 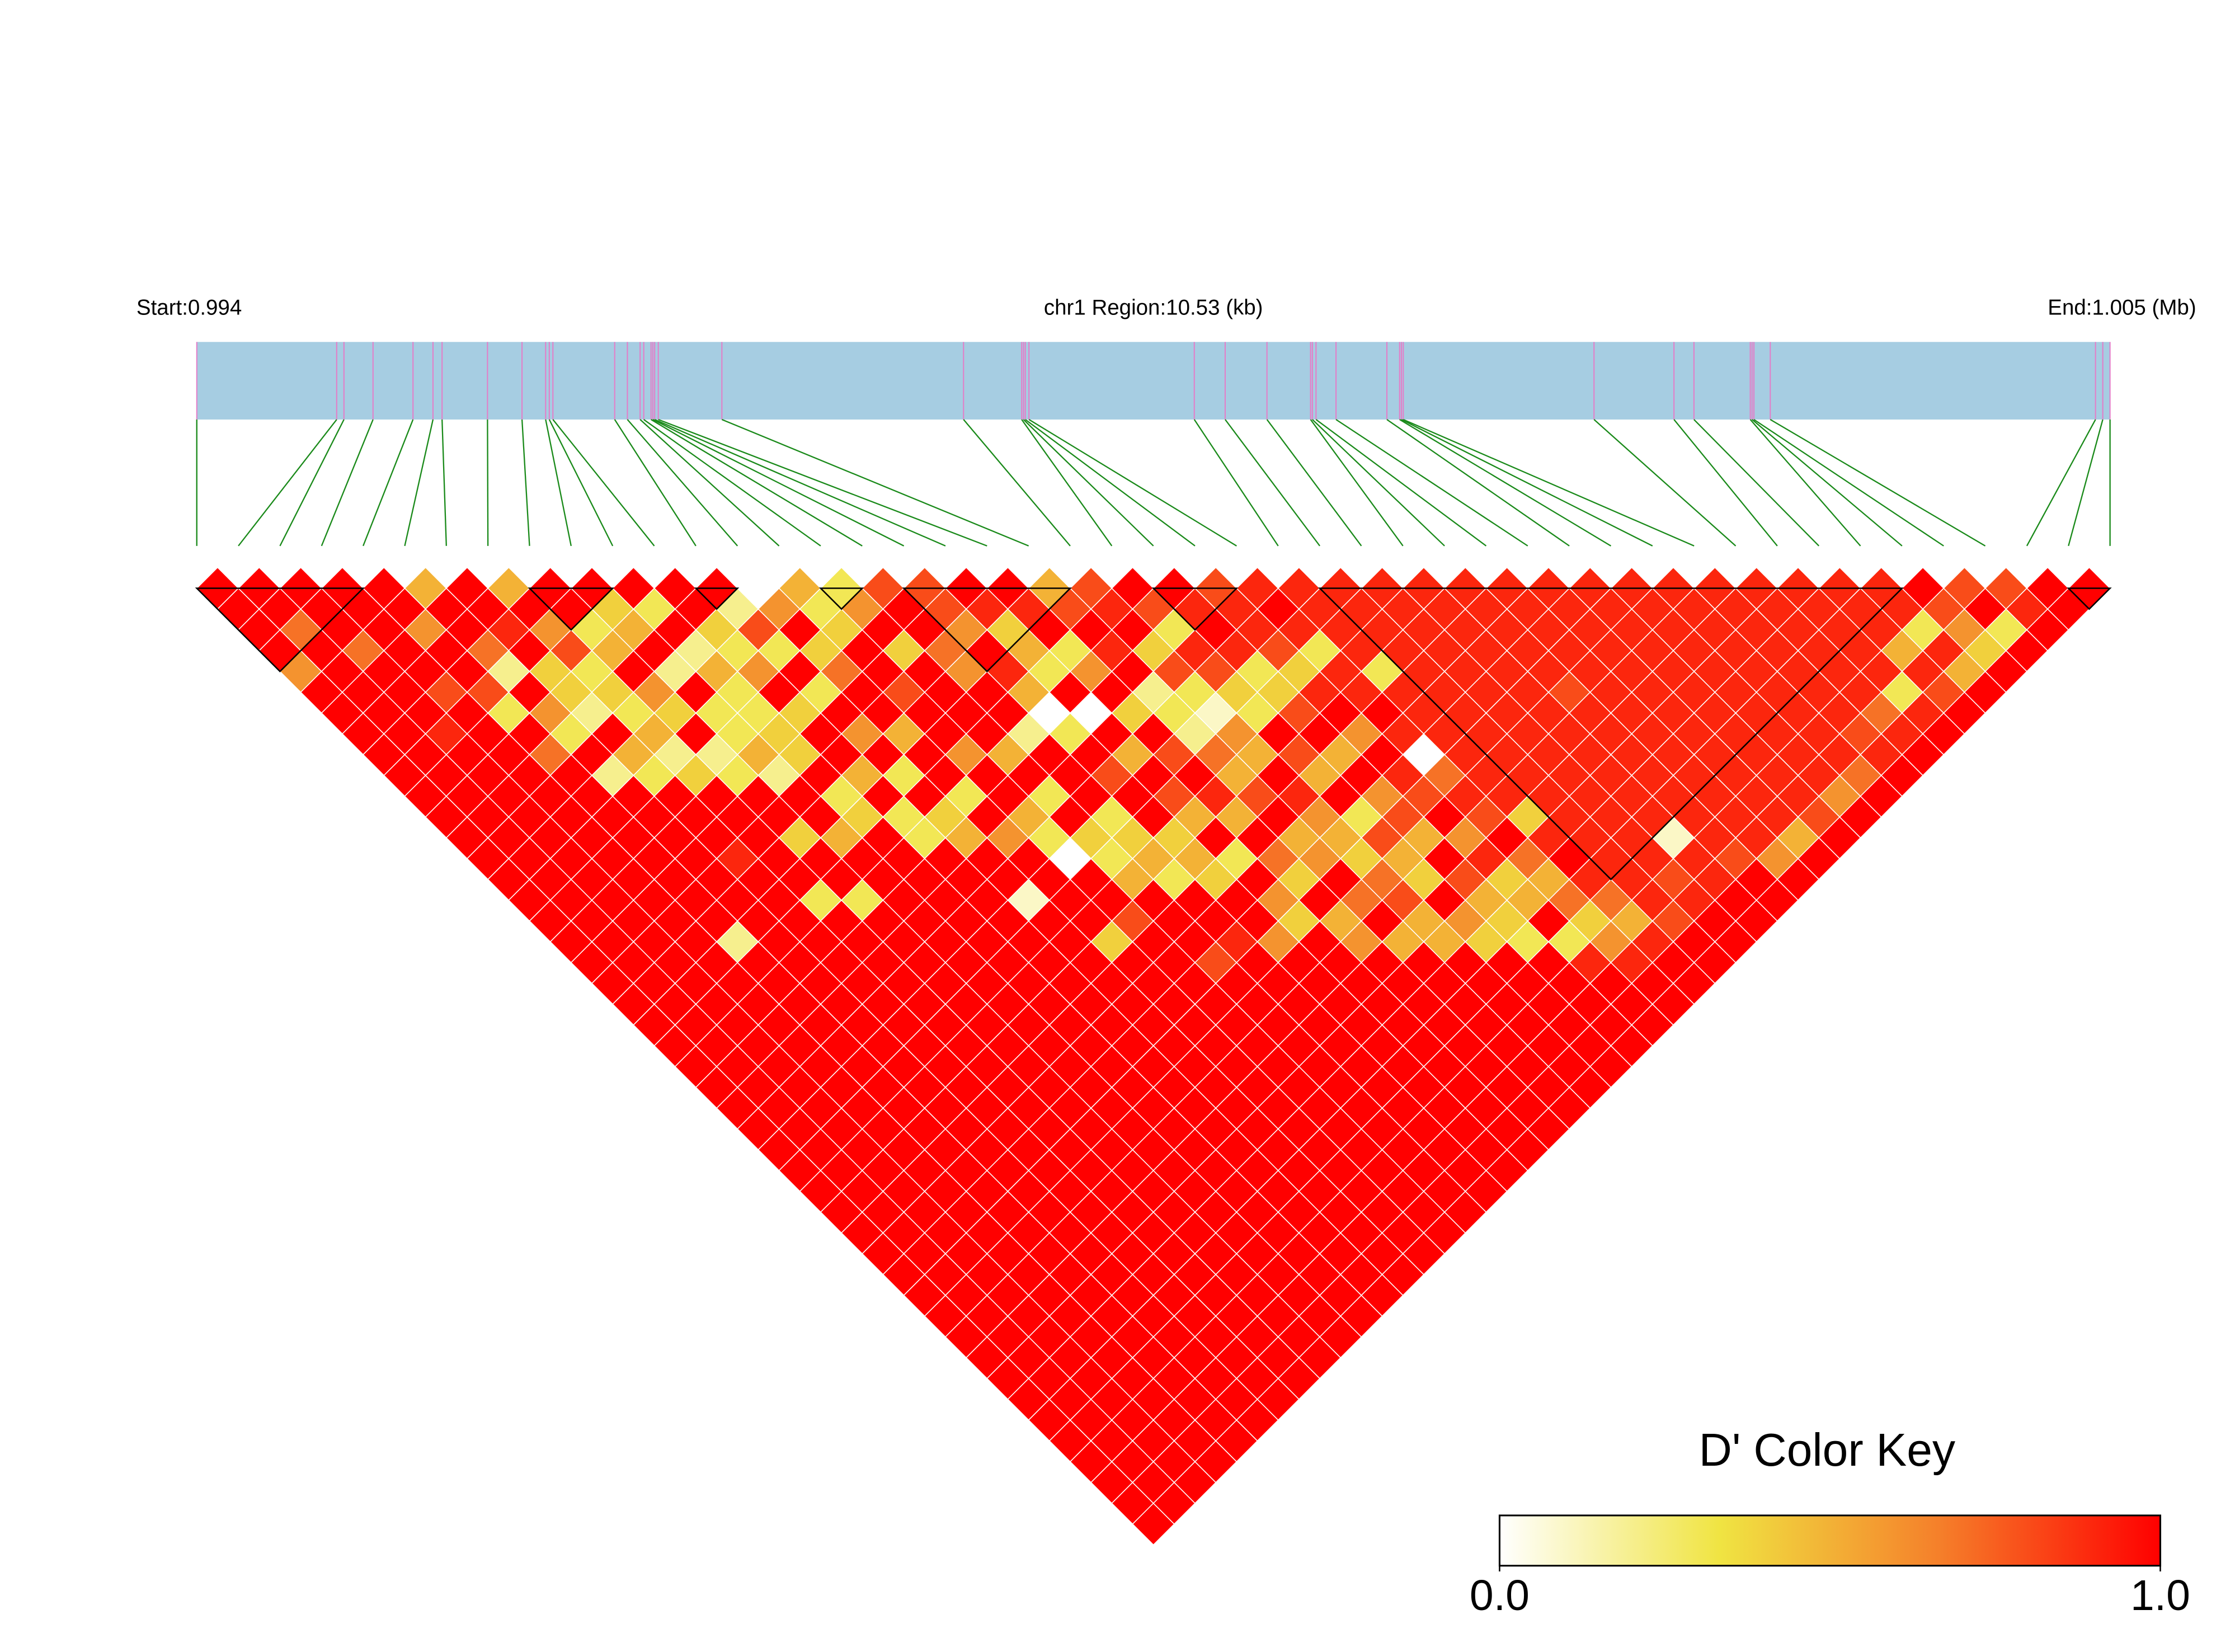 What do you see at coordinates (2160, 1596) in the screenshot?
I see `color-key-tick-label: 1.0` at bounding box center [2160, 1596].